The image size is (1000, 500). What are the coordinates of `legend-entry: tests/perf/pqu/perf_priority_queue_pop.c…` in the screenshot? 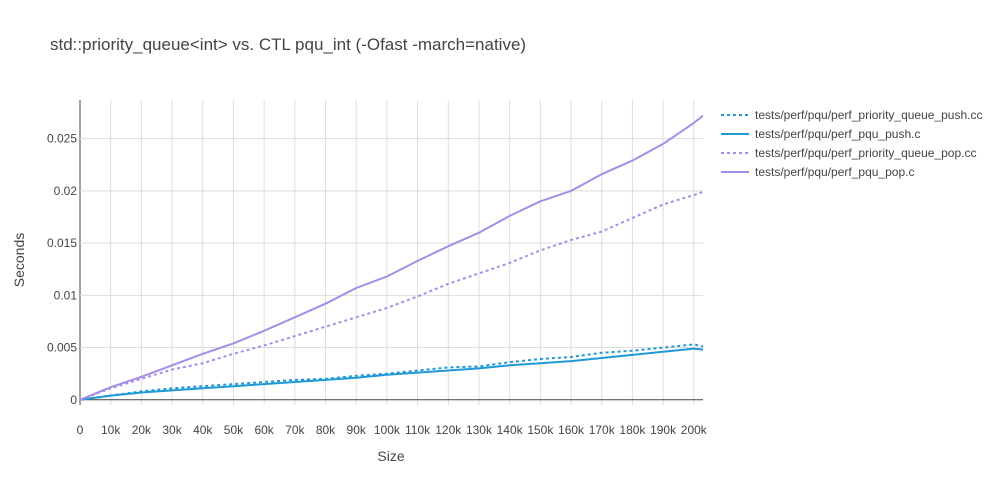 It's located at (865, 153).